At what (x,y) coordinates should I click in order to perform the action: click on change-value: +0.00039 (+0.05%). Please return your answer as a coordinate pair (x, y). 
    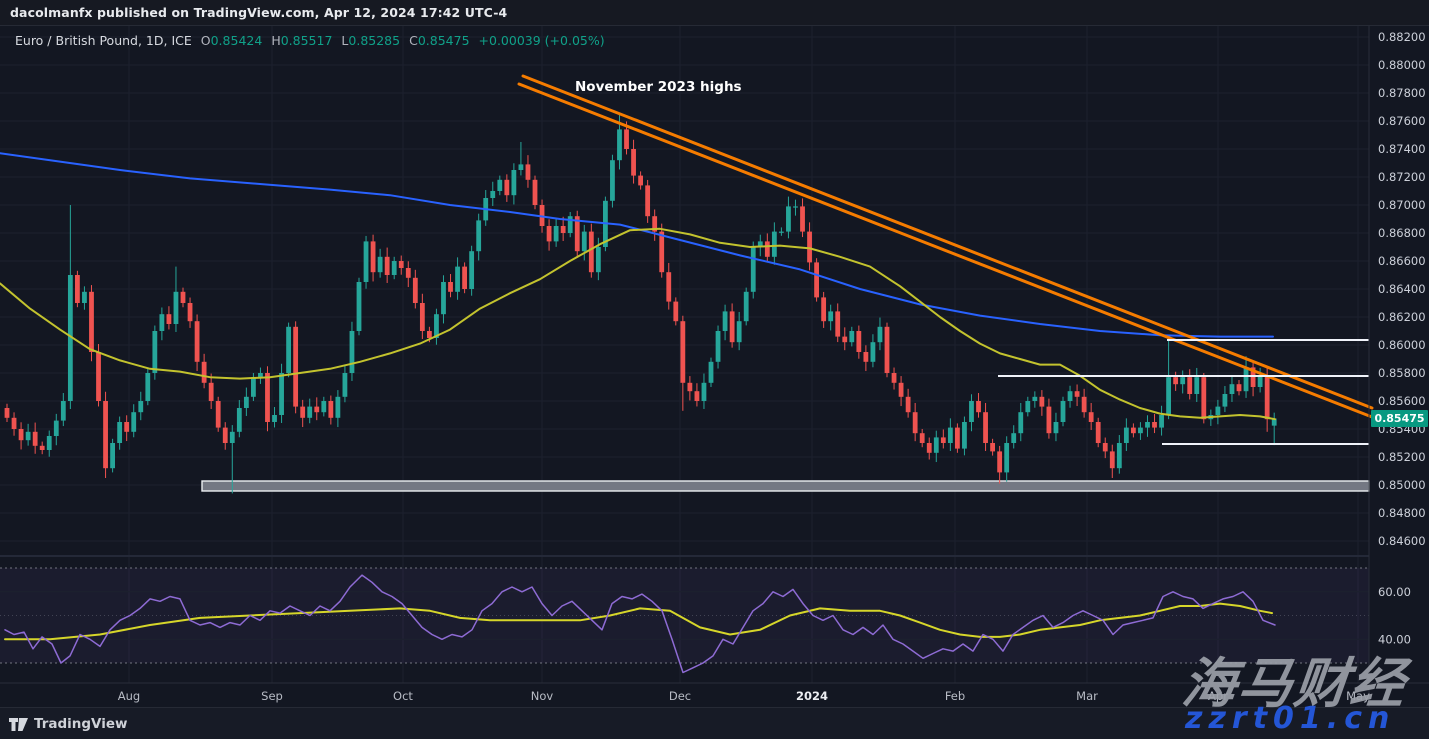
    Looking at the image, I should click on (541, 40).